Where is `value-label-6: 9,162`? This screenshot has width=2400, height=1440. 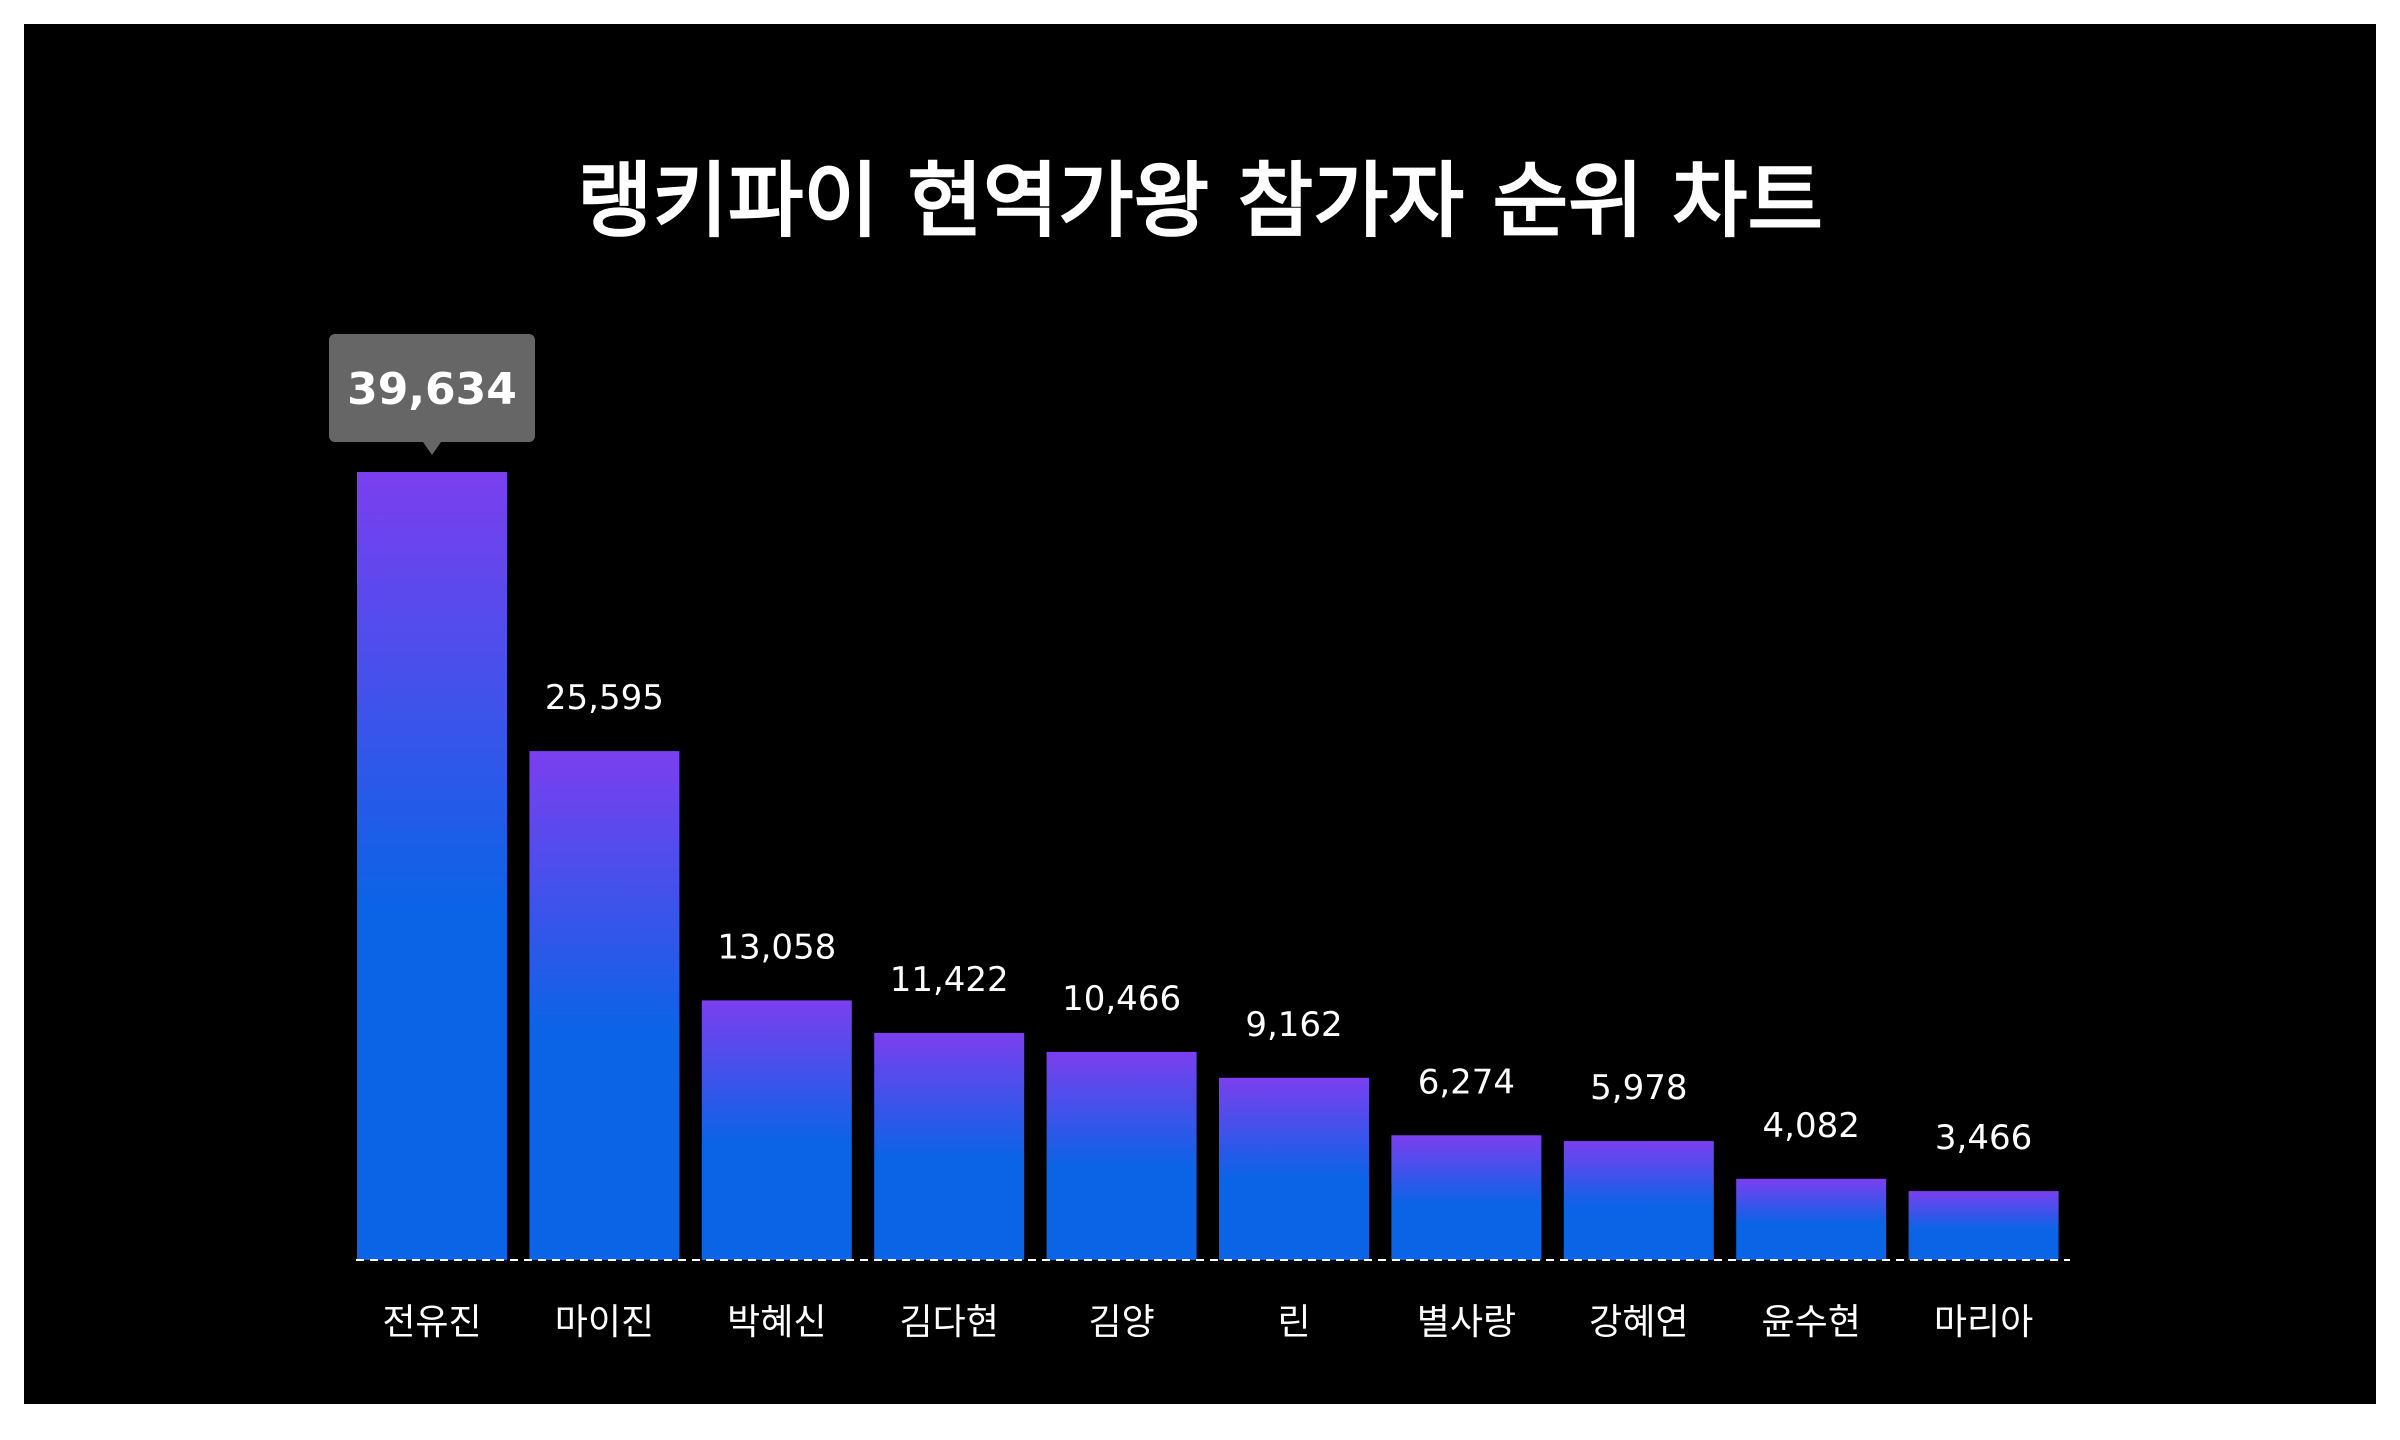
value-label-6: 9,162 is located at coordinates (1293, 1025).